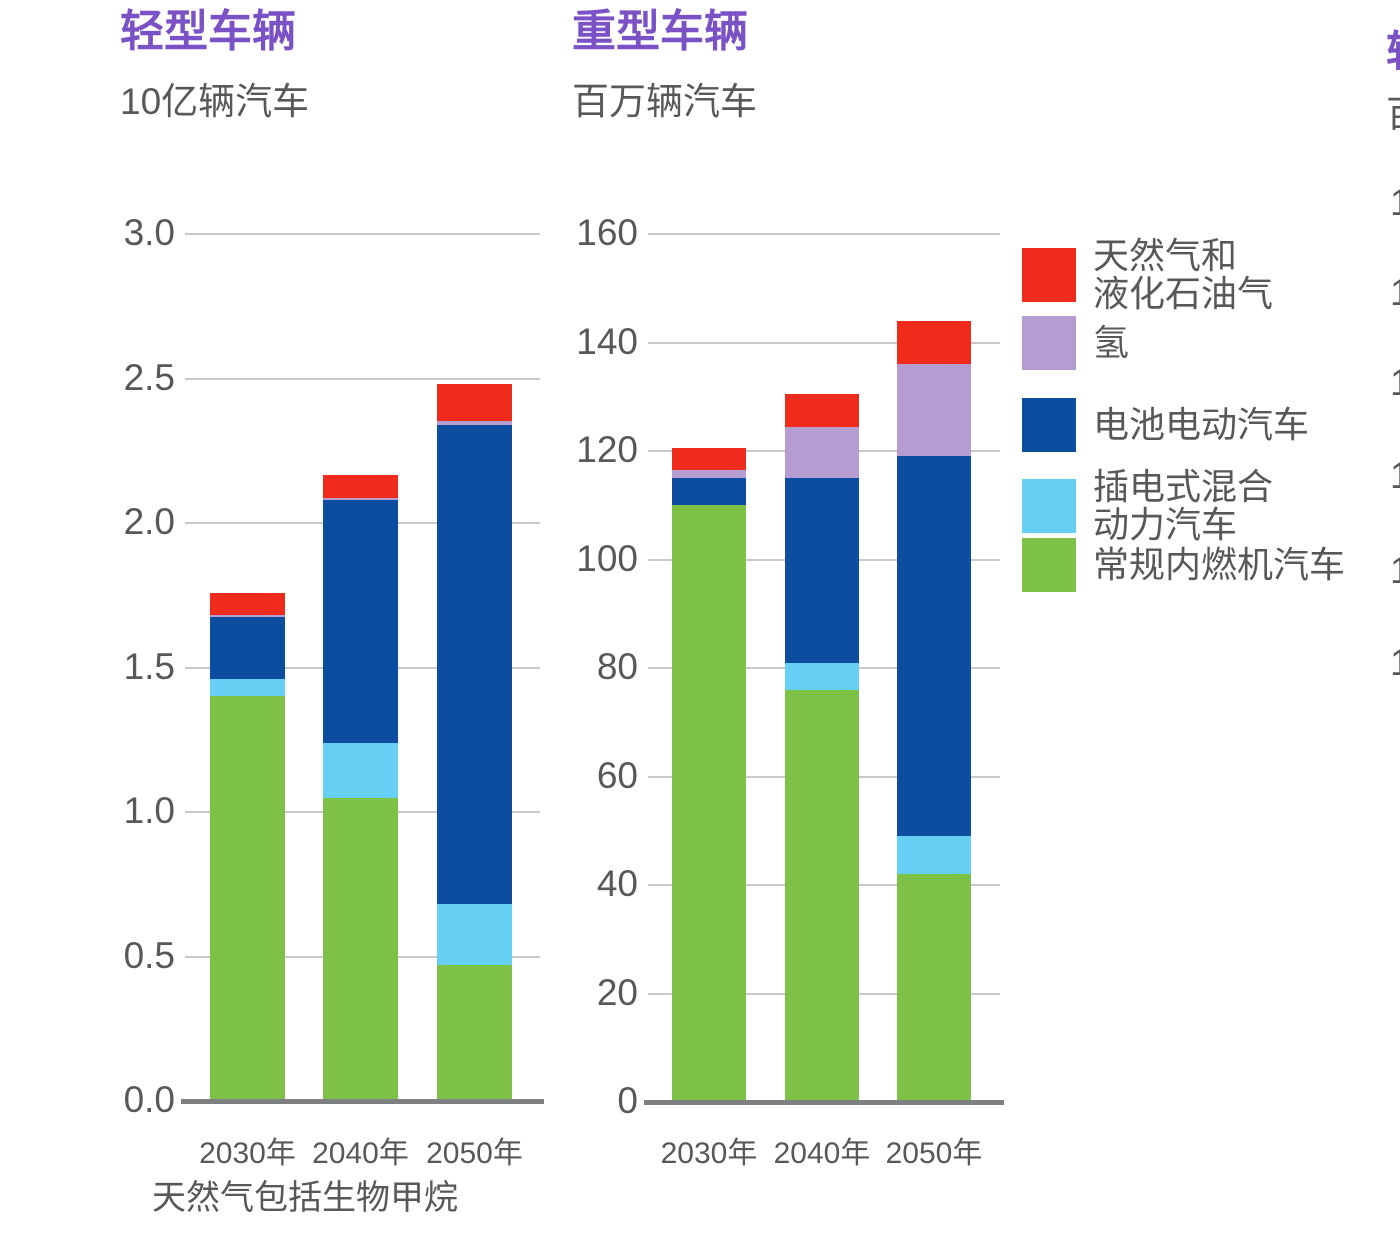 This screenshot has height=1237, width=1400. Describe the element at coordinates (664, 101) in the screenshot. I see `right-chart-subtitle: 百万辆汽车` at that location.